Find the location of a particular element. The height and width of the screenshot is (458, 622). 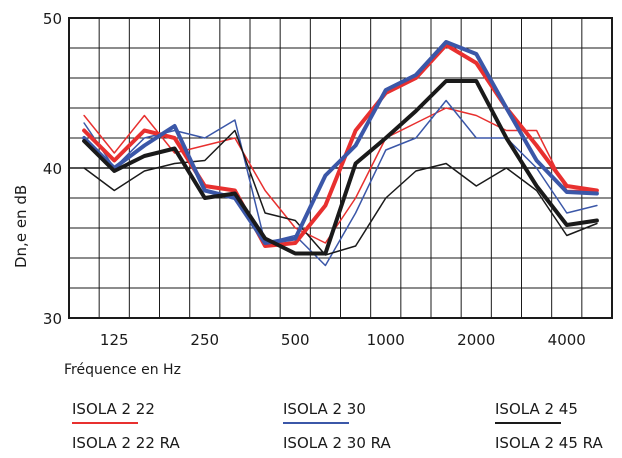

y-tick-label: 30 is located at coordinates (52, 319).